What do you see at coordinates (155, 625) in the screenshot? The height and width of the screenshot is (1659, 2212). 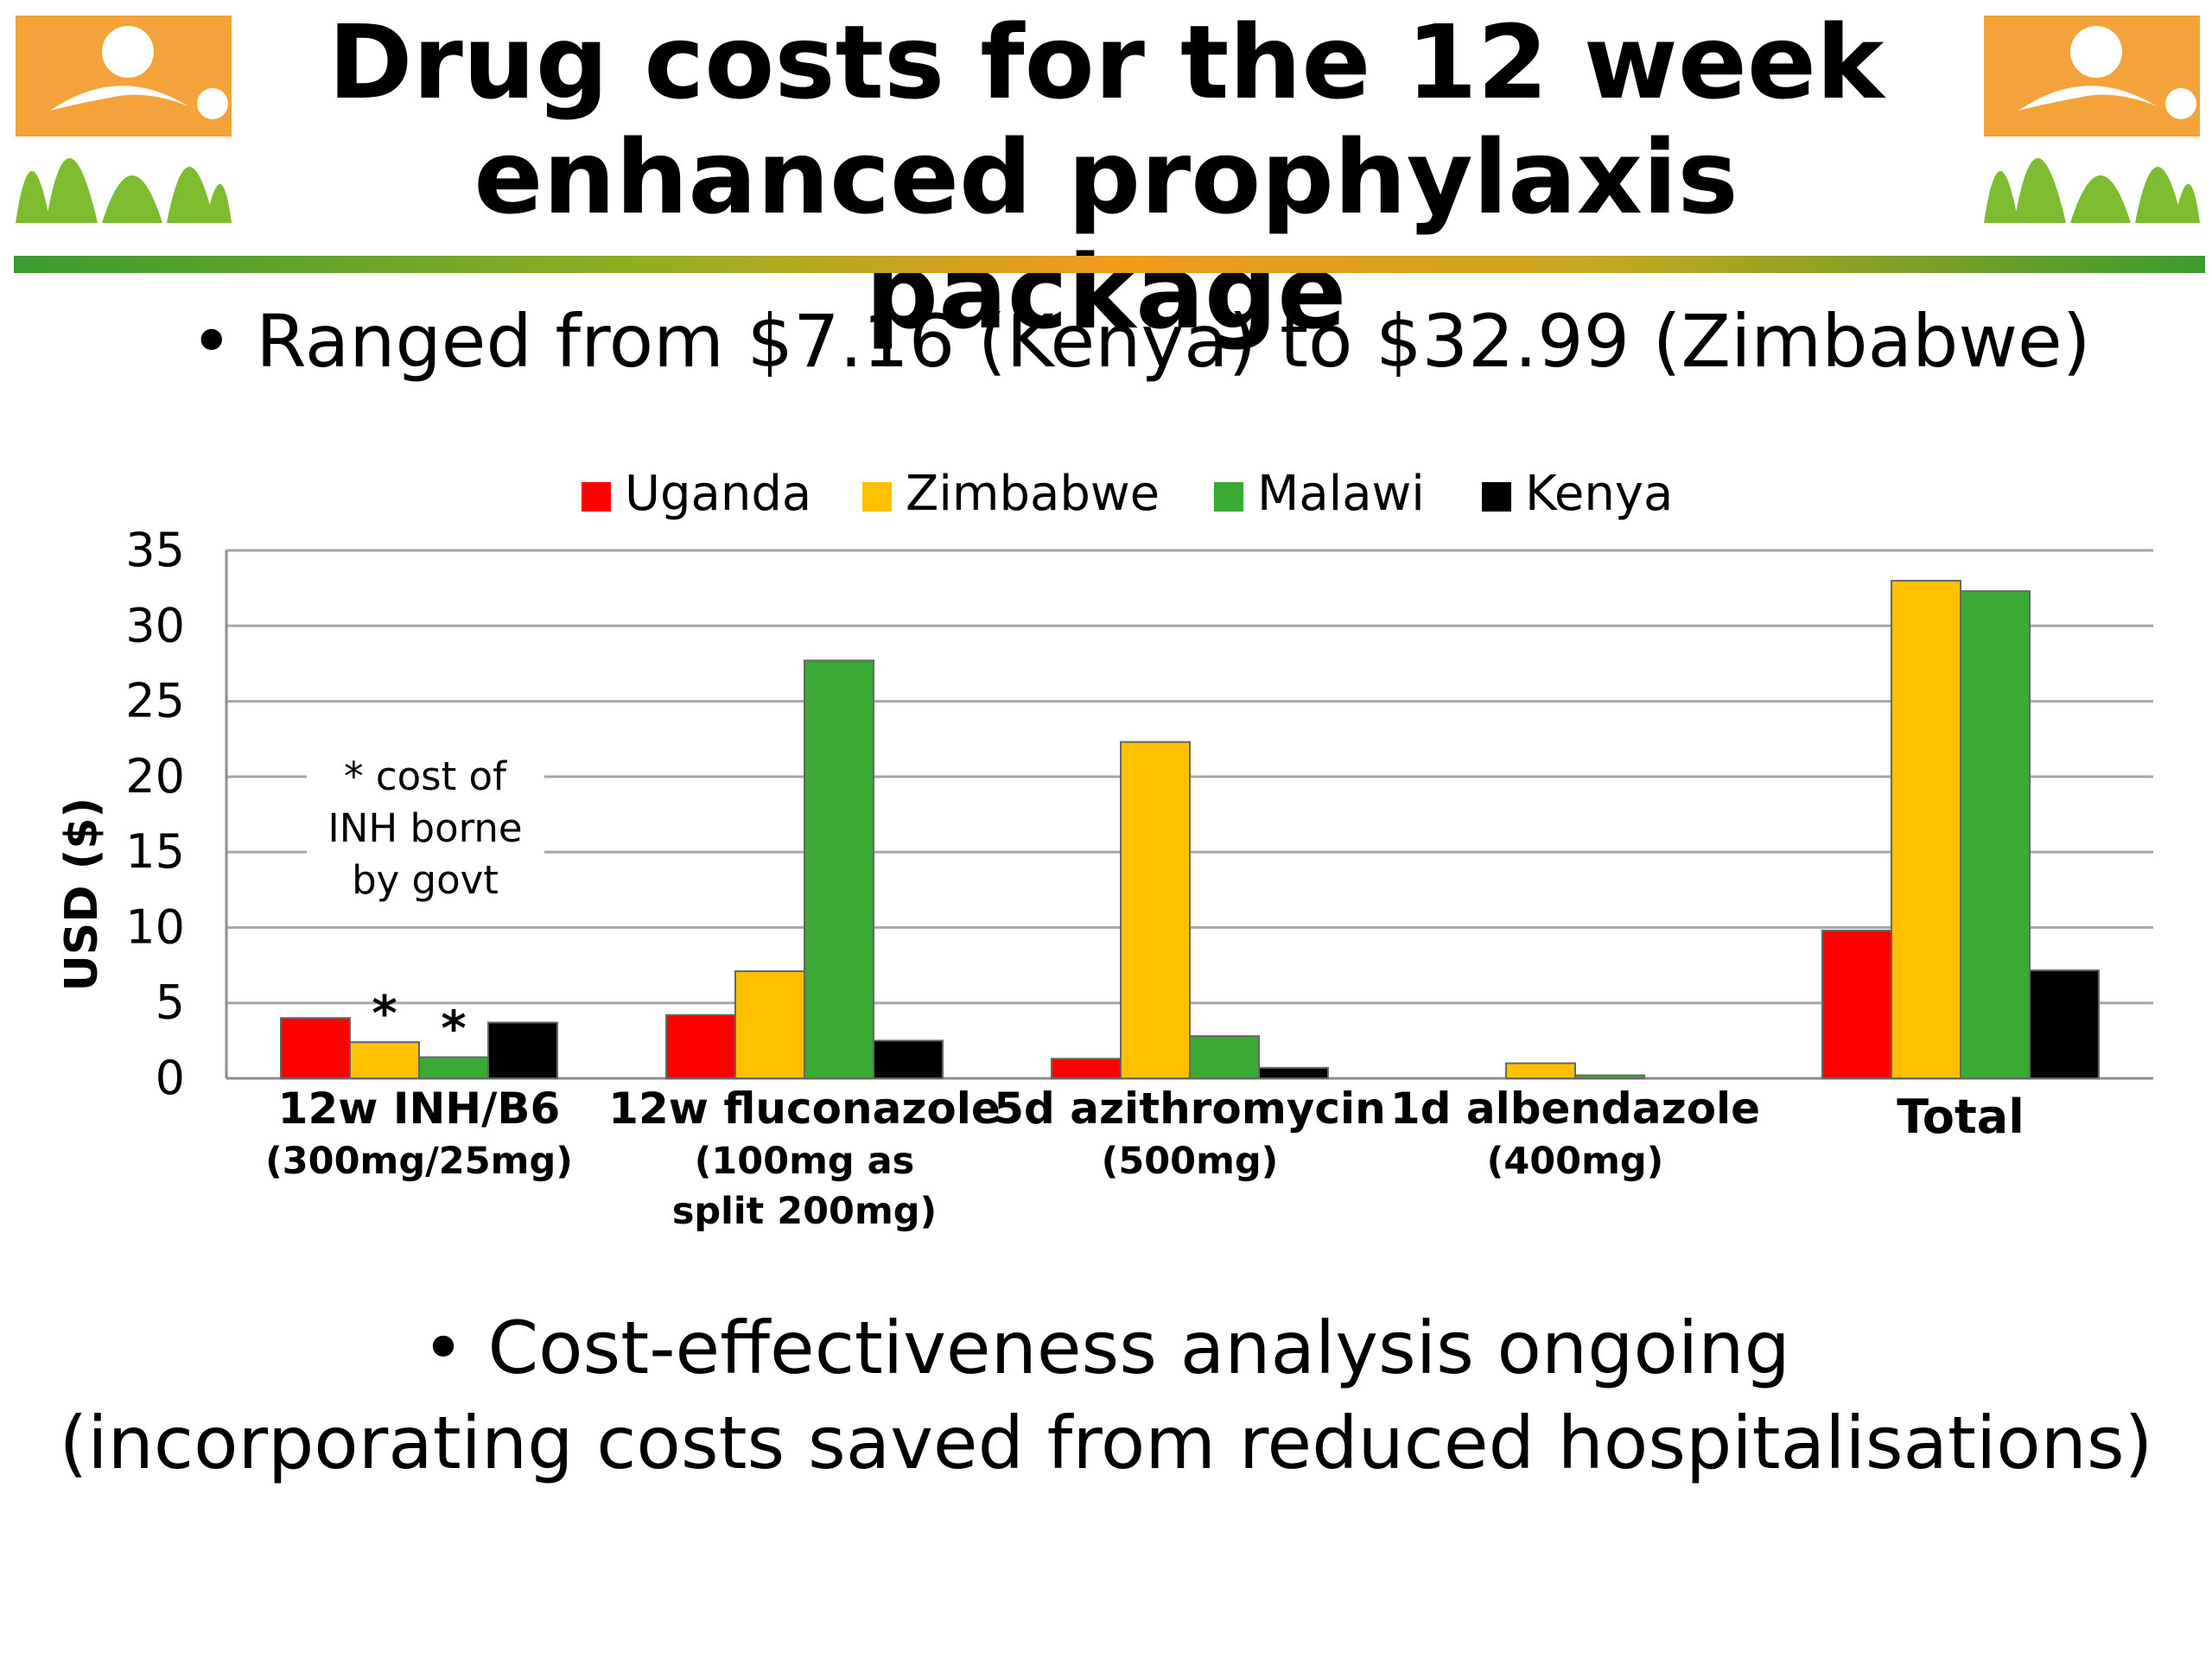 I see `y-tick-label: 30` at bounding box center [155, 625].